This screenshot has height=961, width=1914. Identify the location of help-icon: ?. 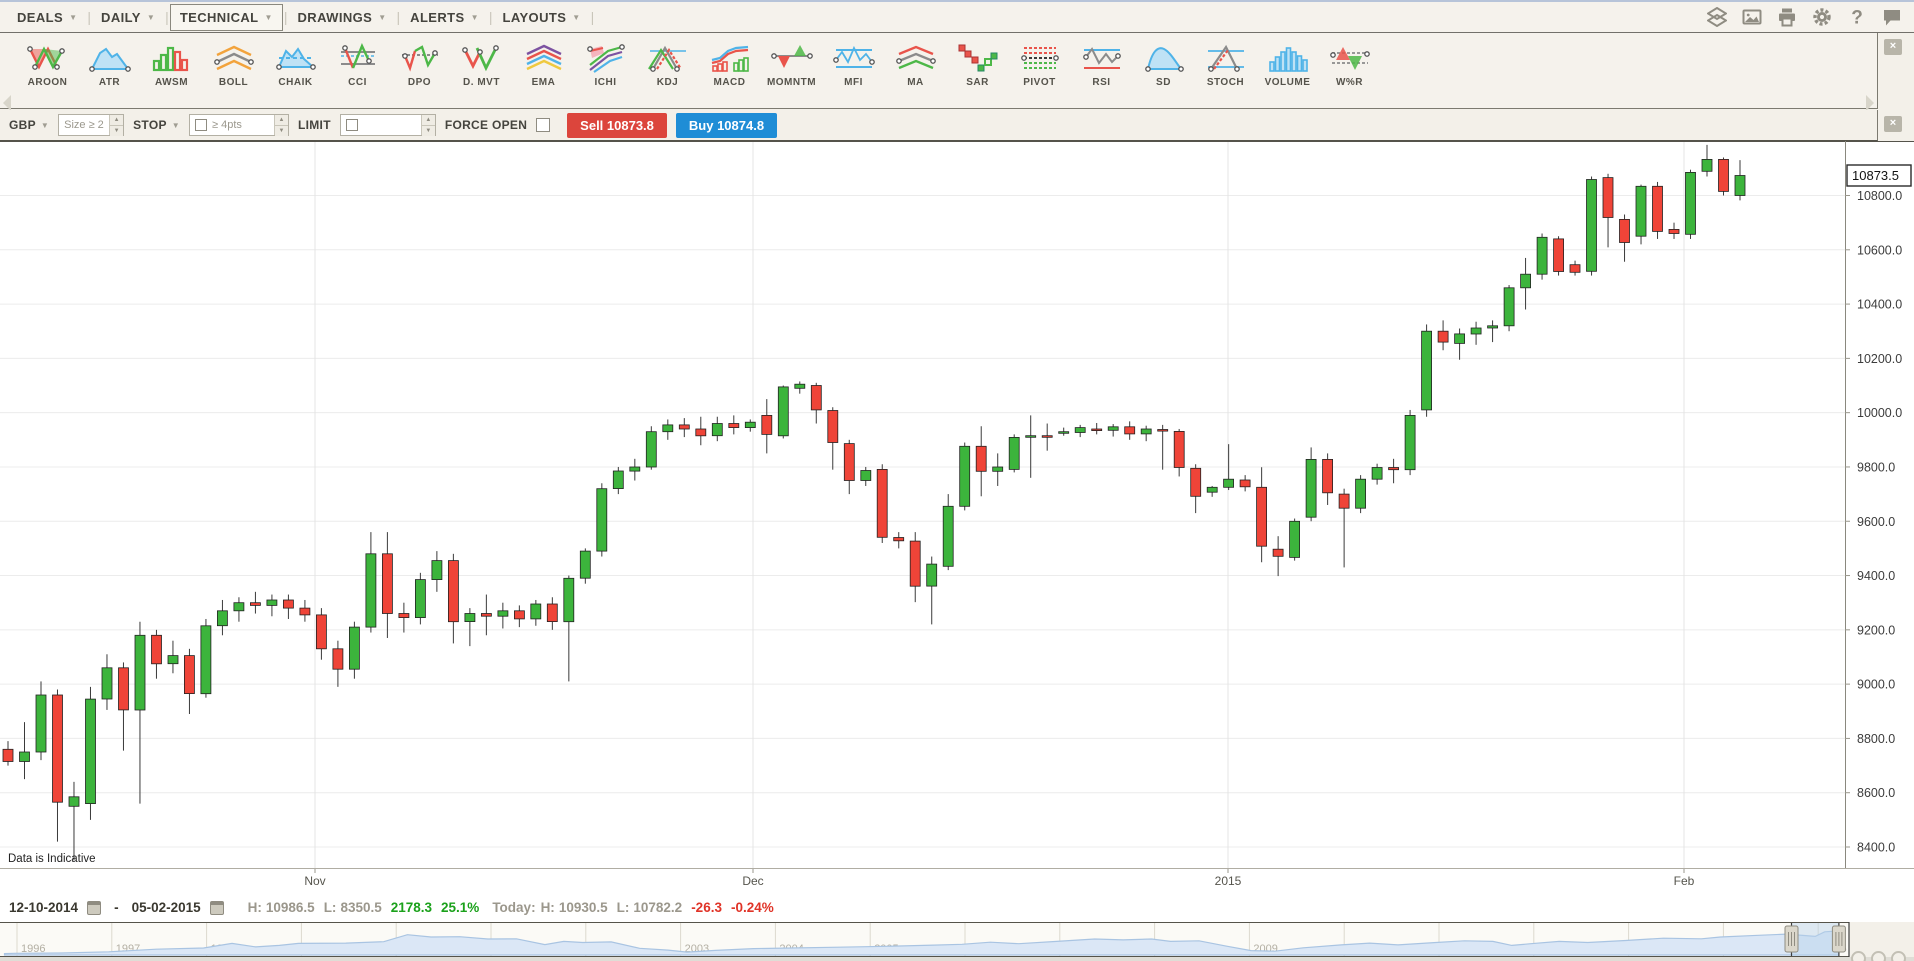
(1857, 17).